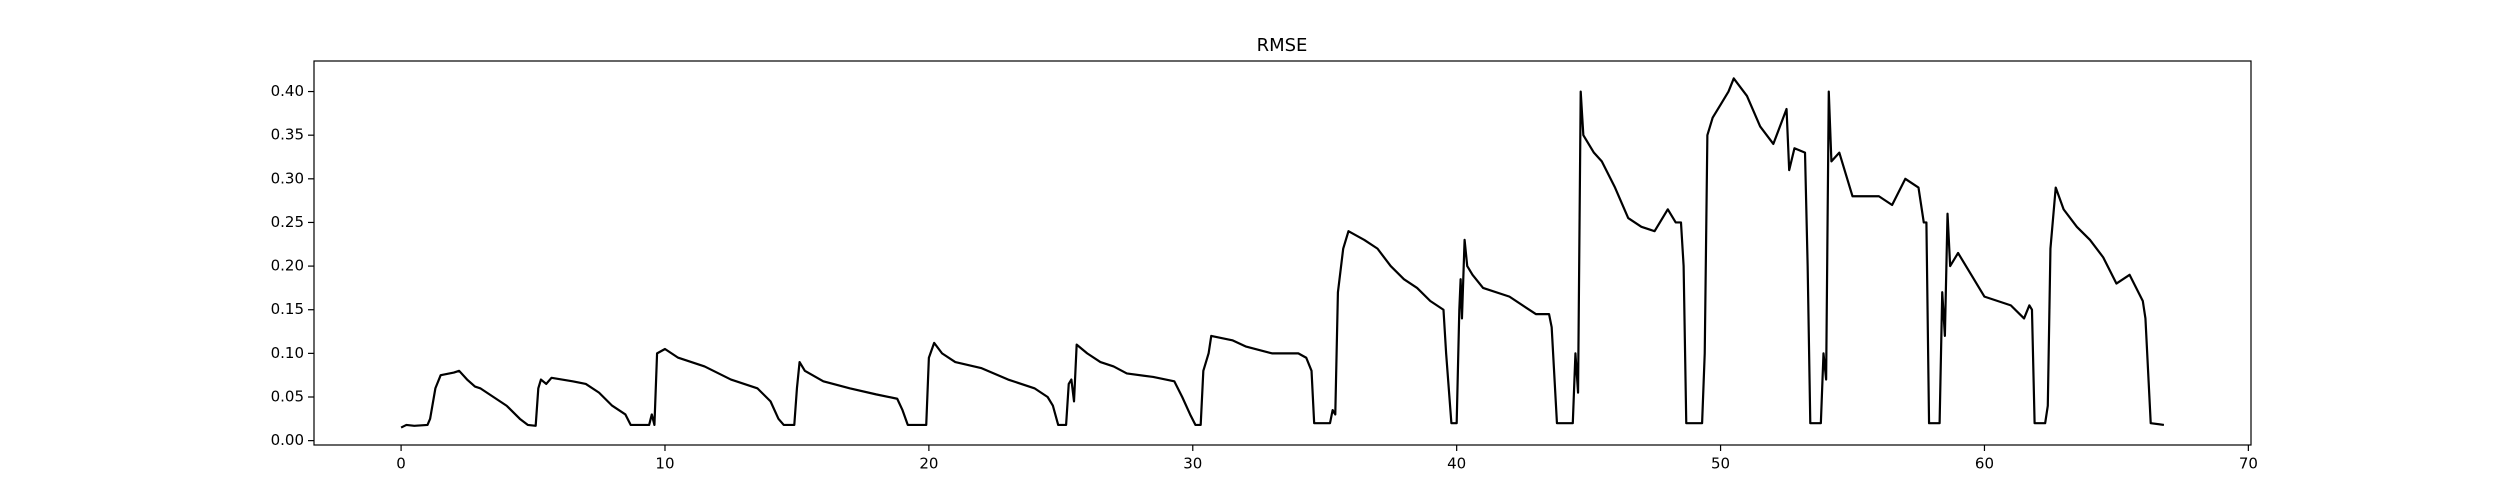 Image resolution: width=2500 pixels, height=500 pixels. Describe the element at coordinates (401, 464) in the screenshot. I see `x-tick-label: 0` at that location.